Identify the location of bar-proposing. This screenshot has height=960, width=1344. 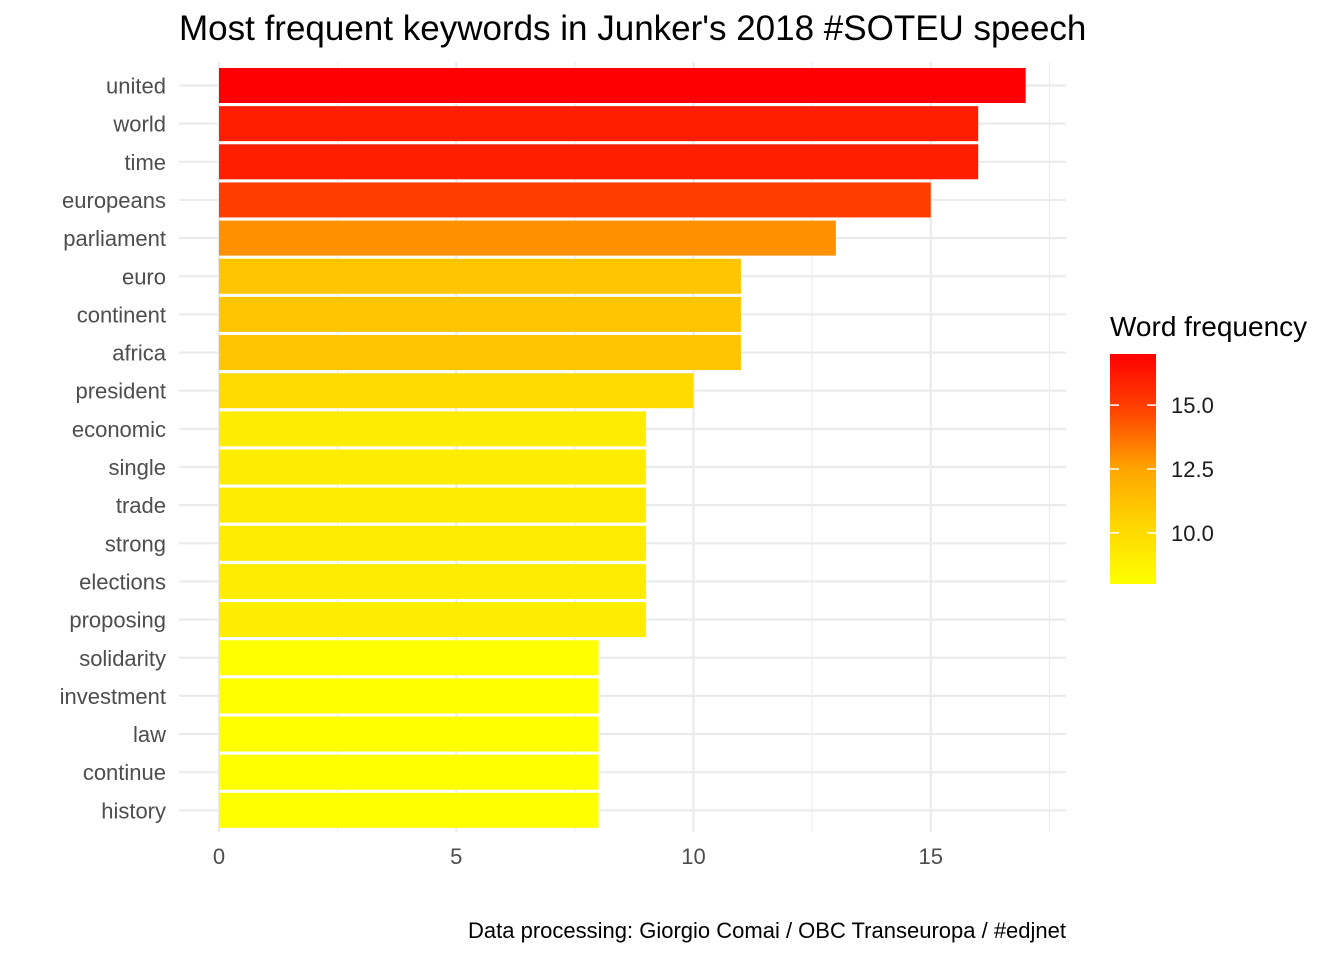
(433, 620).